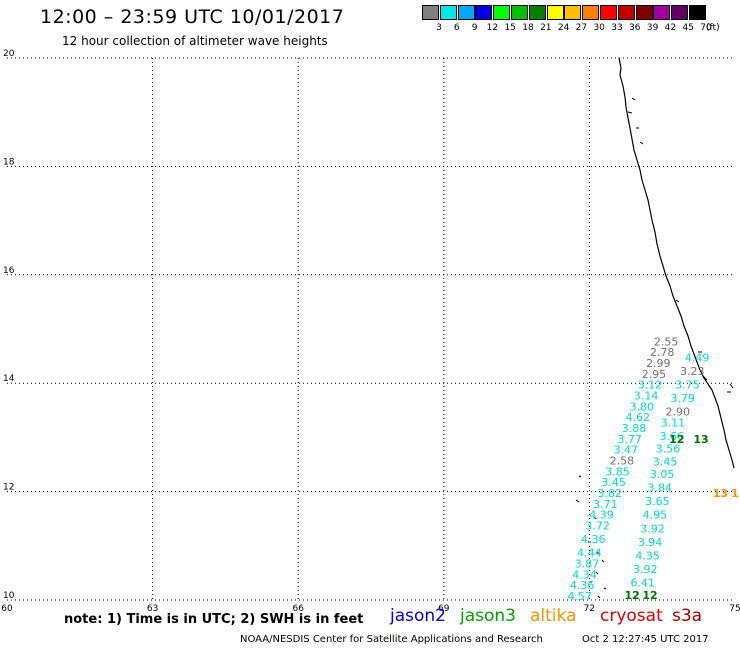 The width and height of the screenshot is (740, 650). I want to click on swh-observation: 2.78, so click(662, 352).